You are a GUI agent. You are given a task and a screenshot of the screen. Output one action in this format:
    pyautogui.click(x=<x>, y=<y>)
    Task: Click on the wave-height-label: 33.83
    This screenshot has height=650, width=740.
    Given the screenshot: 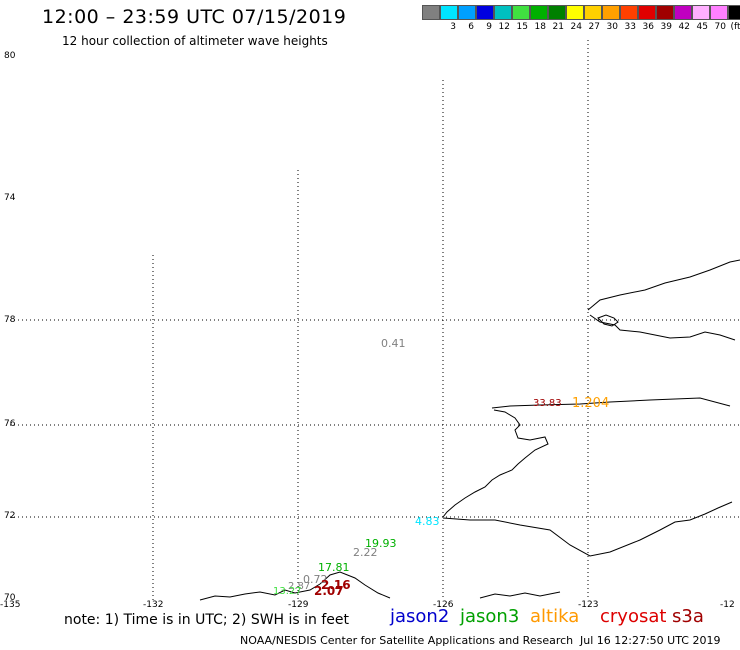 What is the action you would take?
    pyautogui.click(x=547, y=403)
    